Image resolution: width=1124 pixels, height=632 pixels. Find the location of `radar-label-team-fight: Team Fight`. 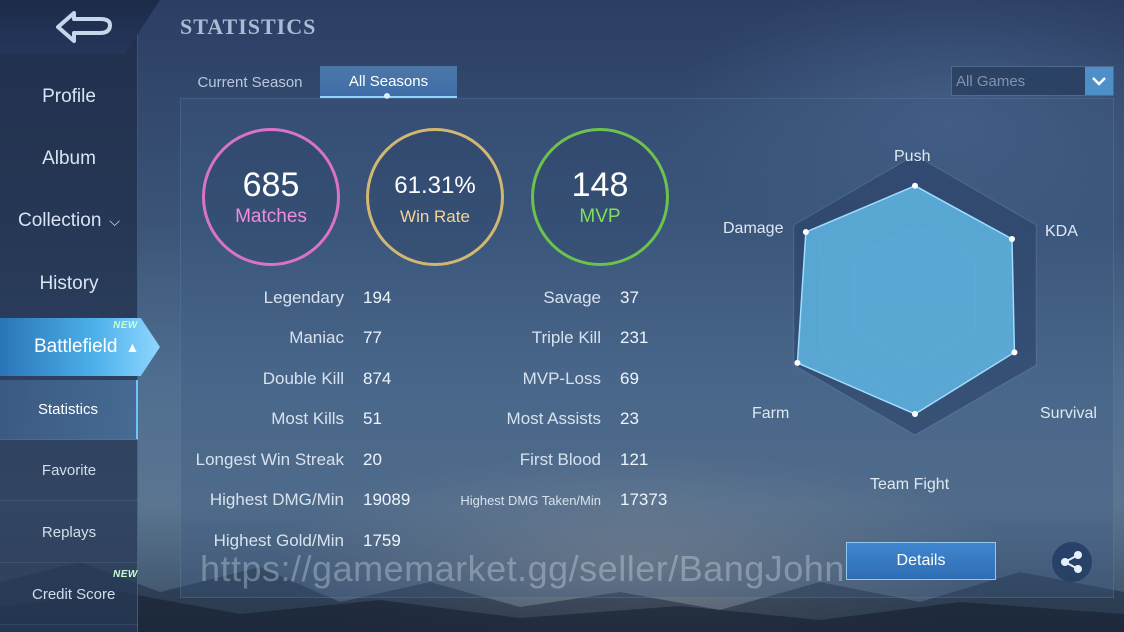

radar-label-team-fight: Team Fight is located at coordinates (910, 484).